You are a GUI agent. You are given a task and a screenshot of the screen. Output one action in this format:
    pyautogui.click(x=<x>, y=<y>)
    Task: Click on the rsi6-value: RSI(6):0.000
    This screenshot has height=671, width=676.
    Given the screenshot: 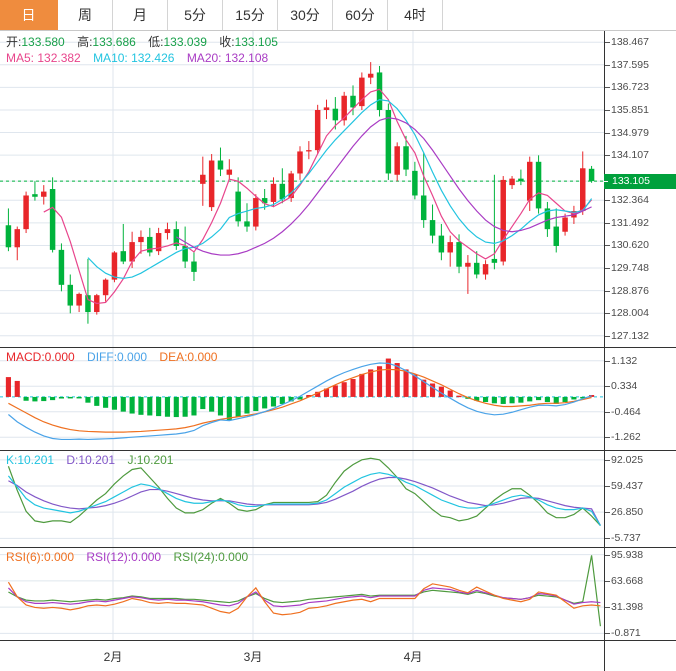 What is the action you would take?
    pyautogui.click(x=40, y=557)
    